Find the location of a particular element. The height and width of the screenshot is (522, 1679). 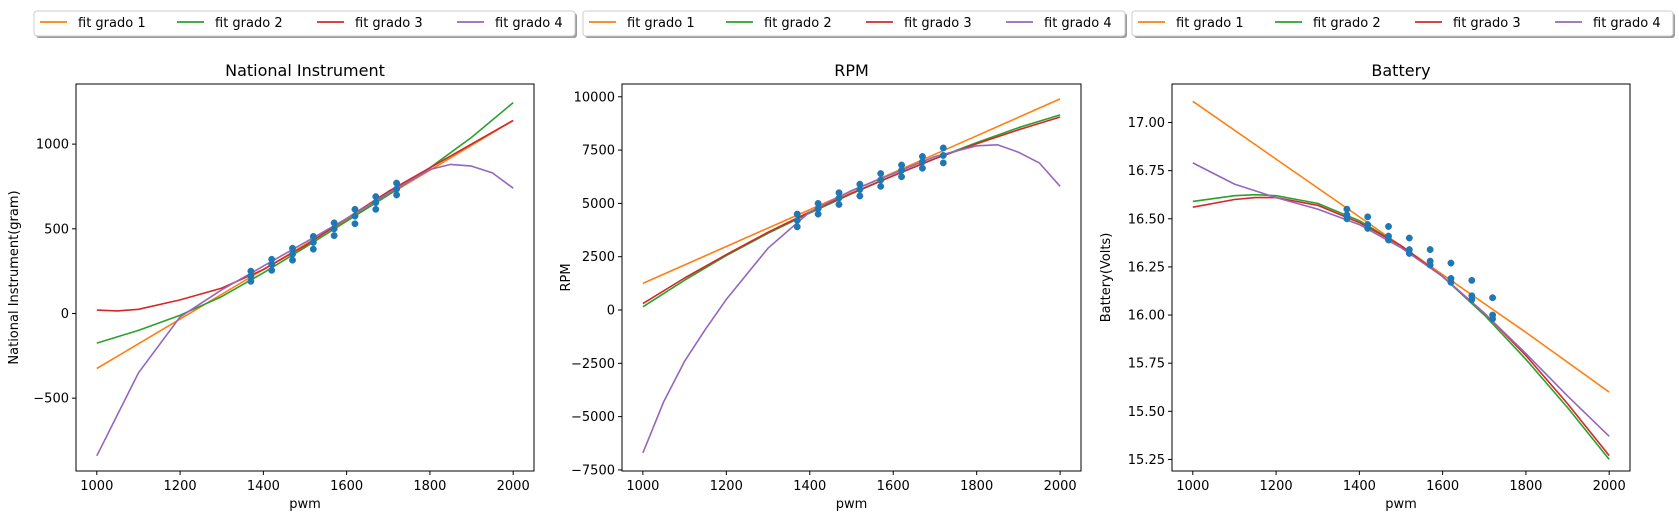

y-tick-label: 17.00 is located at coordinates (1146, 123).